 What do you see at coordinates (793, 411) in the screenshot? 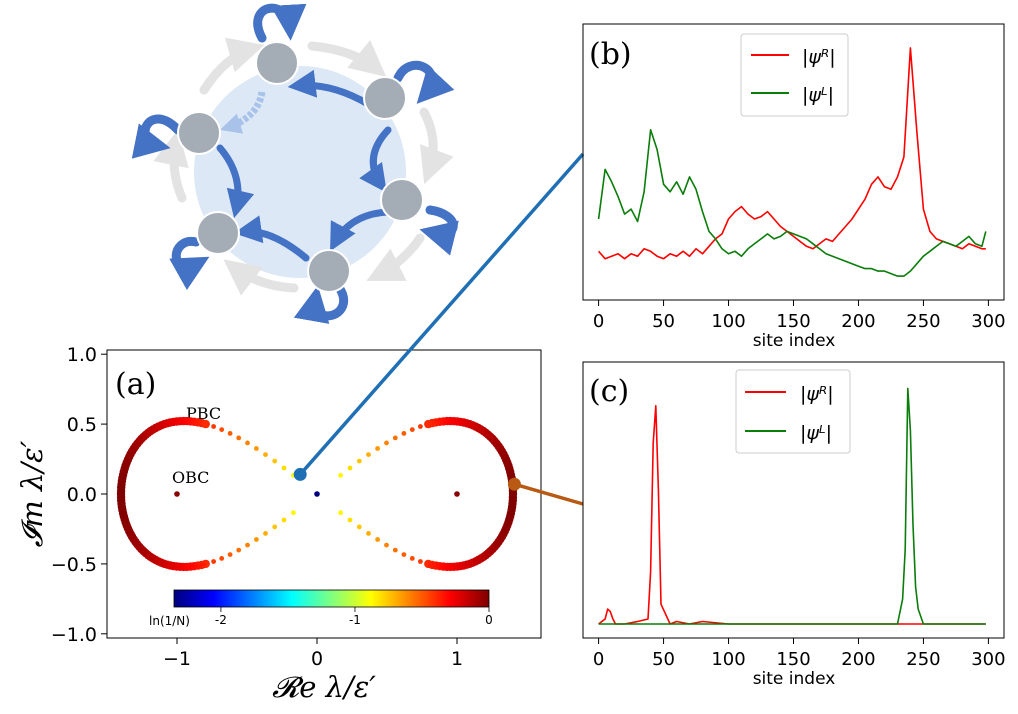
I see `panel-c-legend: |ψᴿ| |ψᴸ|` at bounding box center [793, 411].